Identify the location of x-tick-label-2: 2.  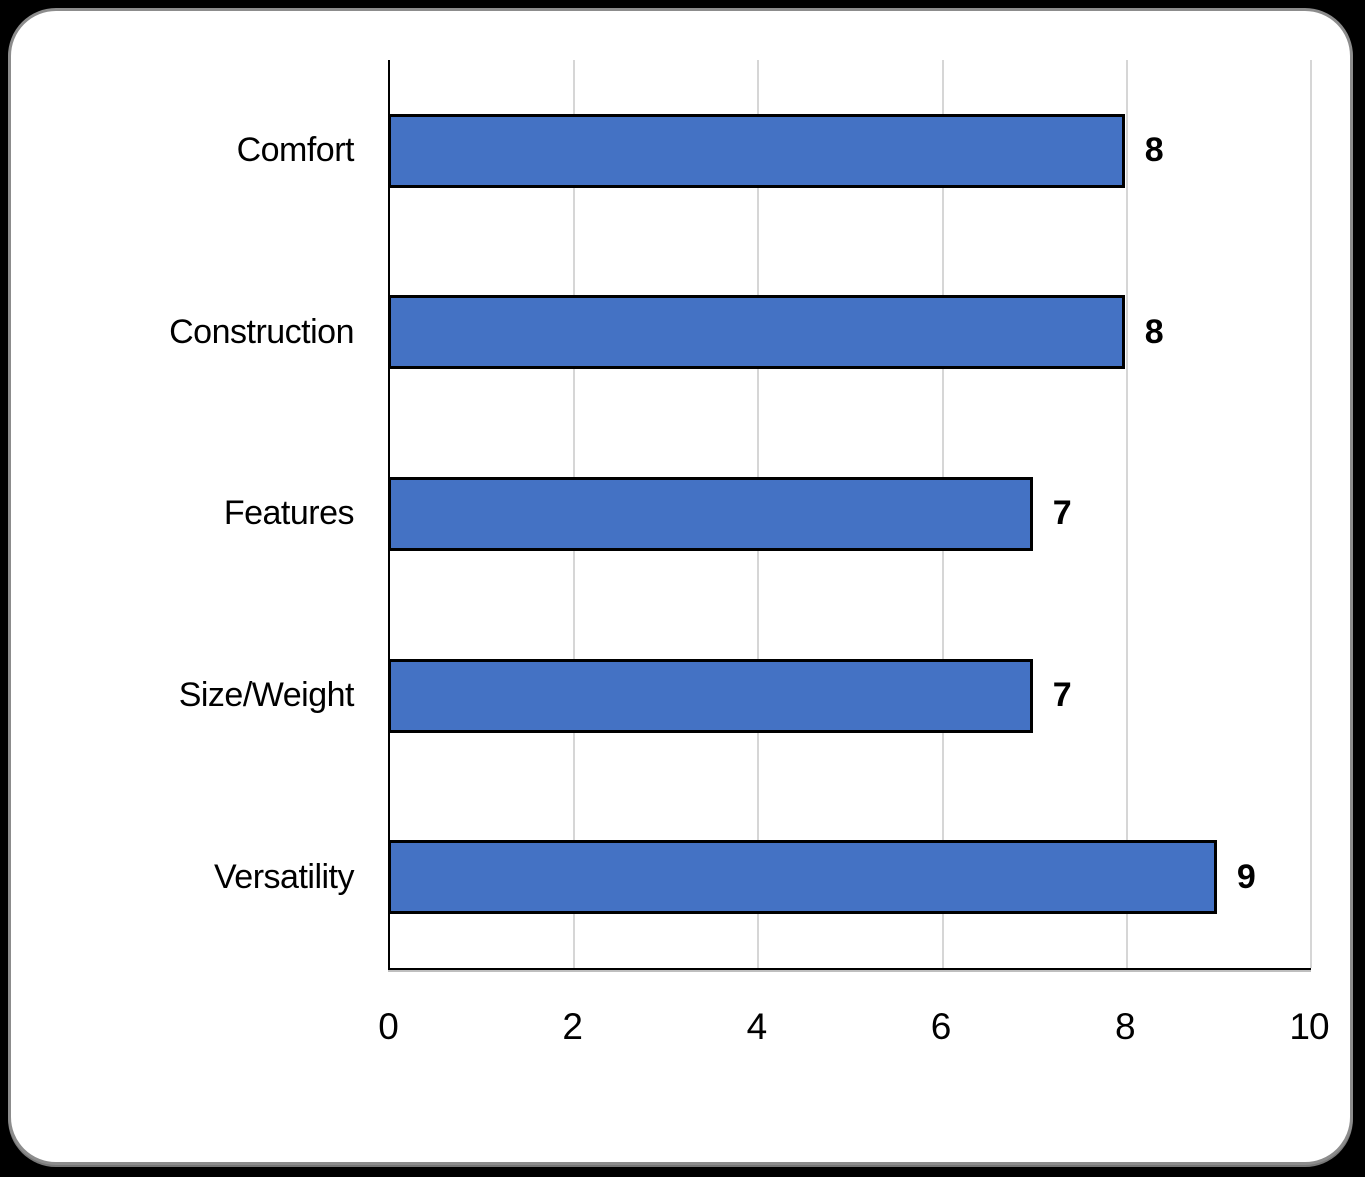
(572, 1026).